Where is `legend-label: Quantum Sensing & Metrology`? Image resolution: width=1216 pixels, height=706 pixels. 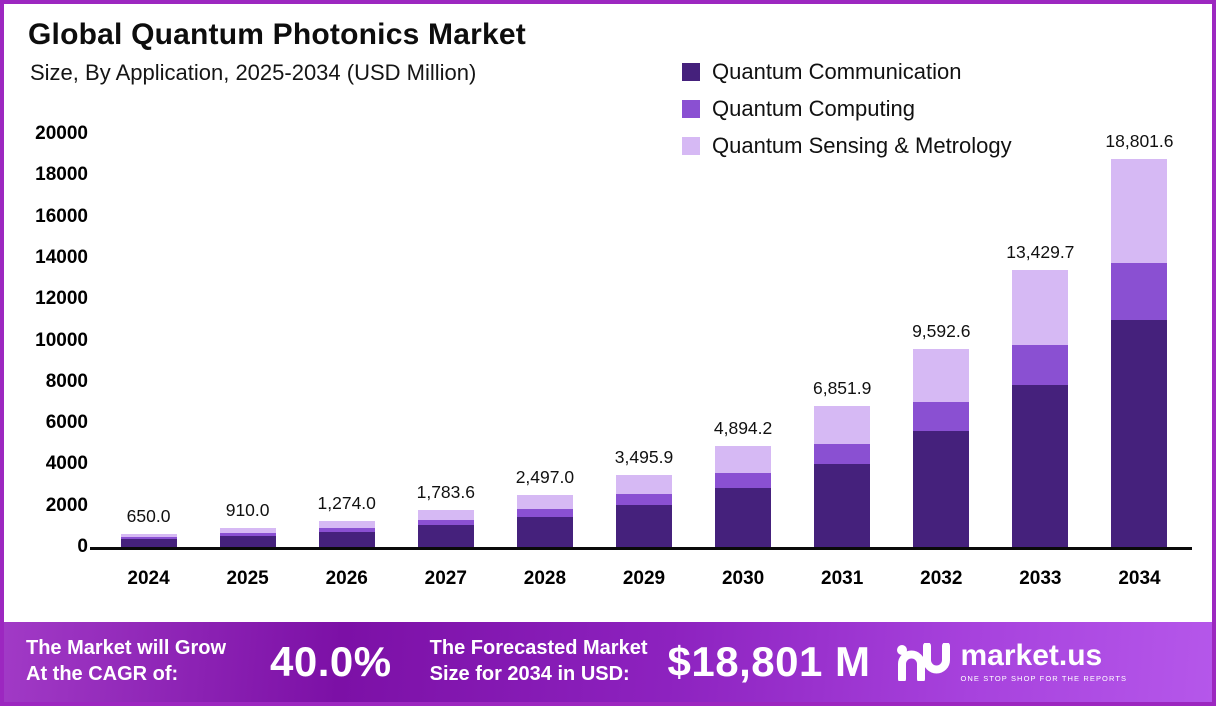 legend-label: Quantum Sensing & Metrology is located at coordinates (862, 145).